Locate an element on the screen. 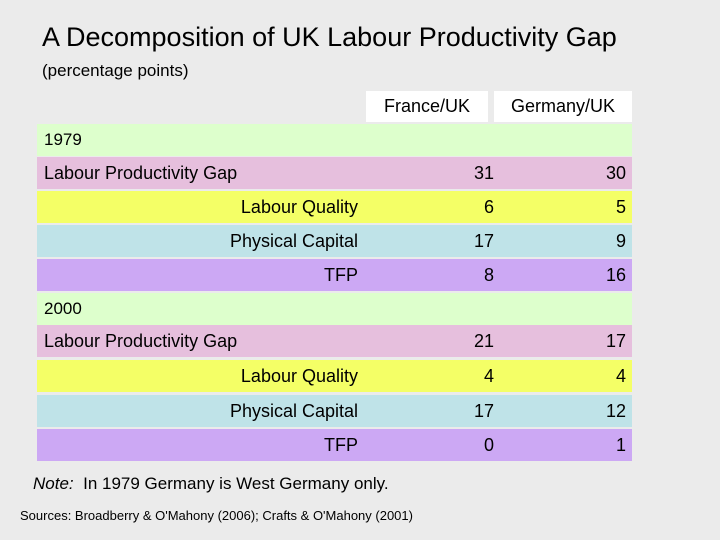  table-row-labour-quality-2000: Labour Quality 4 4 is located at coordinates (334, 376).